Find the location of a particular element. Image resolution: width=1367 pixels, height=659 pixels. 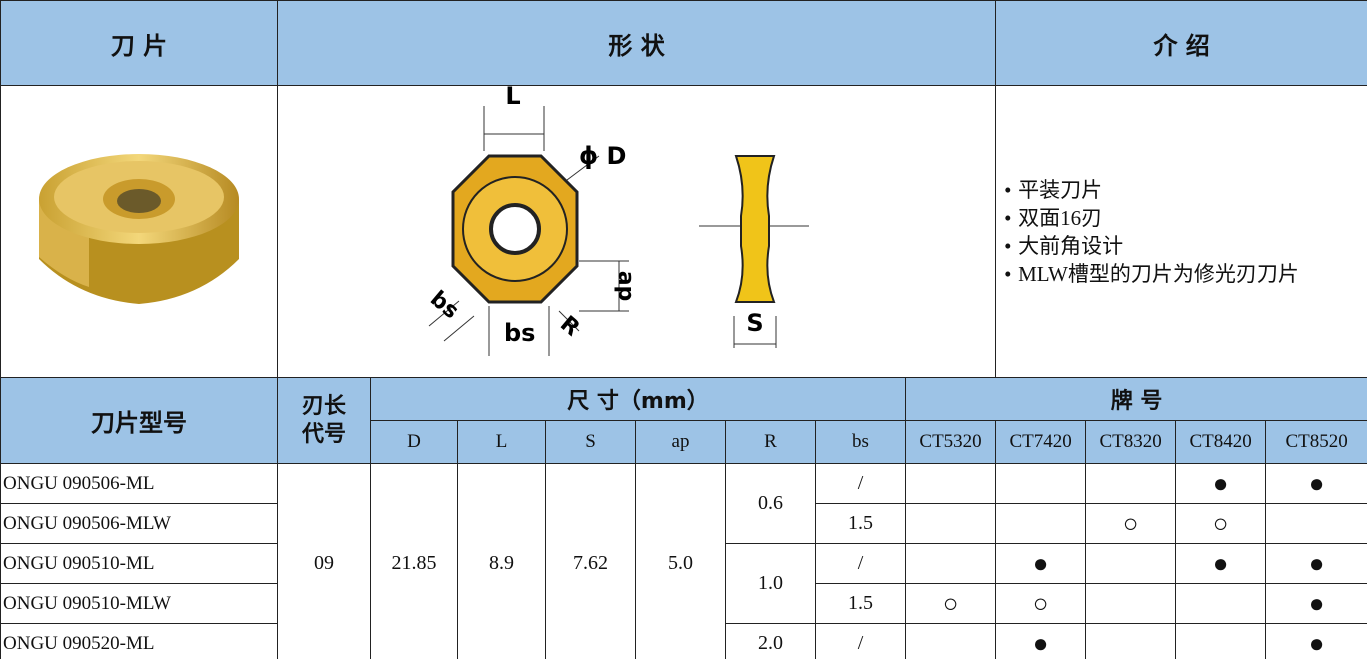

intro-cell: 平装刀片双面16刃大前角设计MLW槽型的刀片为修光刃刀片 is located at coordinates (1181, 231).